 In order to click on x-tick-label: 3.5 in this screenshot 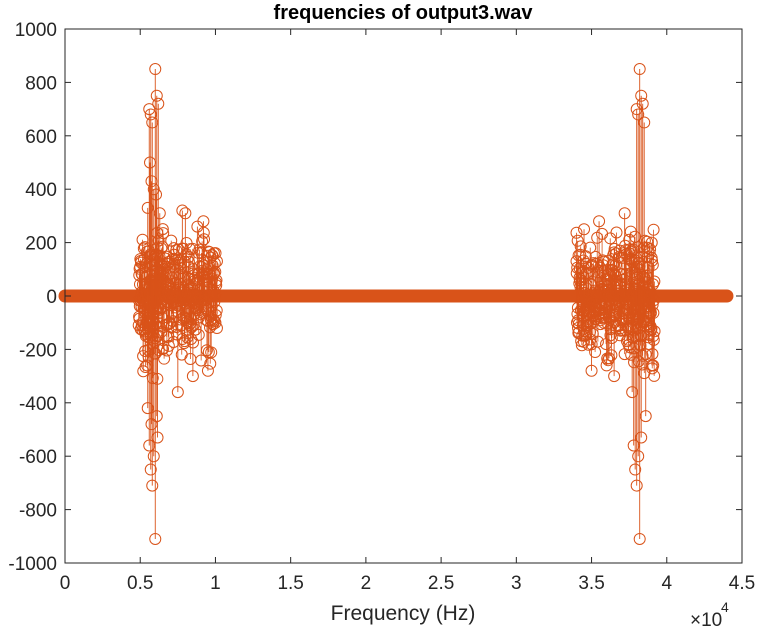, I will do `click(591, 583)`.